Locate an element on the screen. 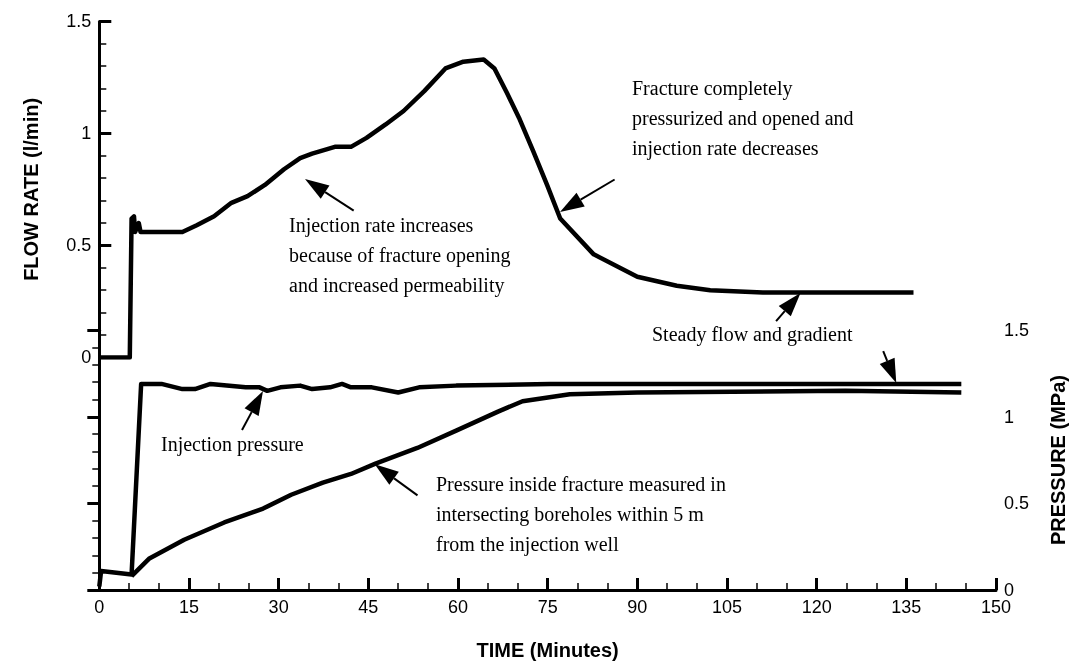 The height and width of the screenshot is (666, 1089). y-tick-label: 1 is located at coordinates (86, 133).